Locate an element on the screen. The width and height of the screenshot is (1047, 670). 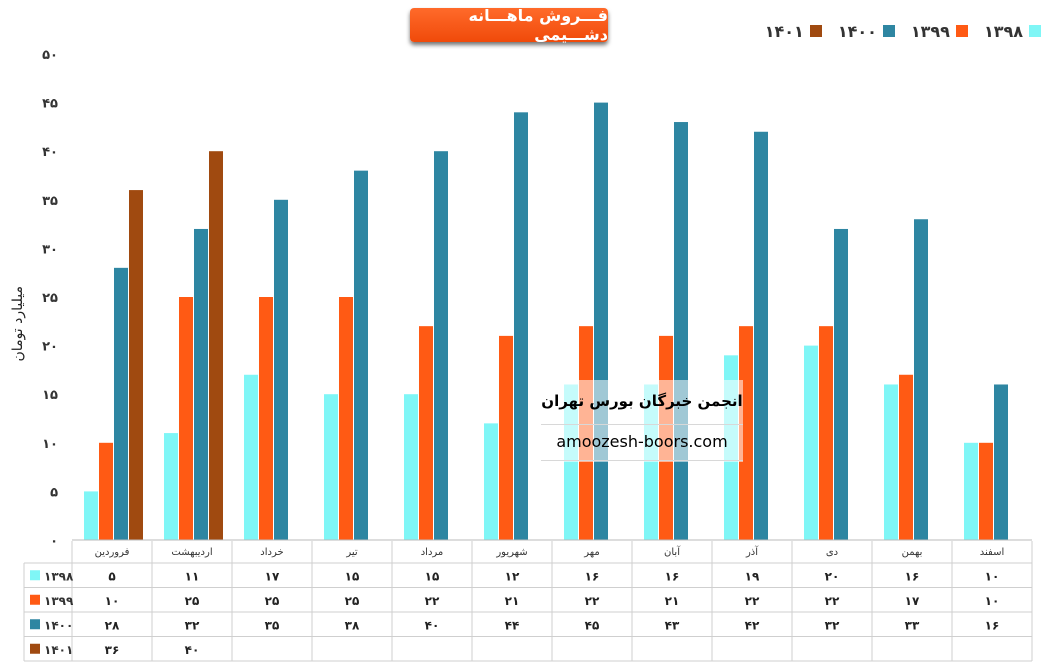
legend-label: ۱۴۰۱ is located at coordinates (784, 31).